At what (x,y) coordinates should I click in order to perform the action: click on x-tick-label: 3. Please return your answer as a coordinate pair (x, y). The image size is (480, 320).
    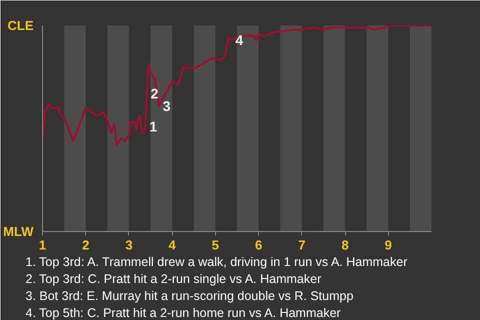
    Looking at the image, I should click on (129, 245).